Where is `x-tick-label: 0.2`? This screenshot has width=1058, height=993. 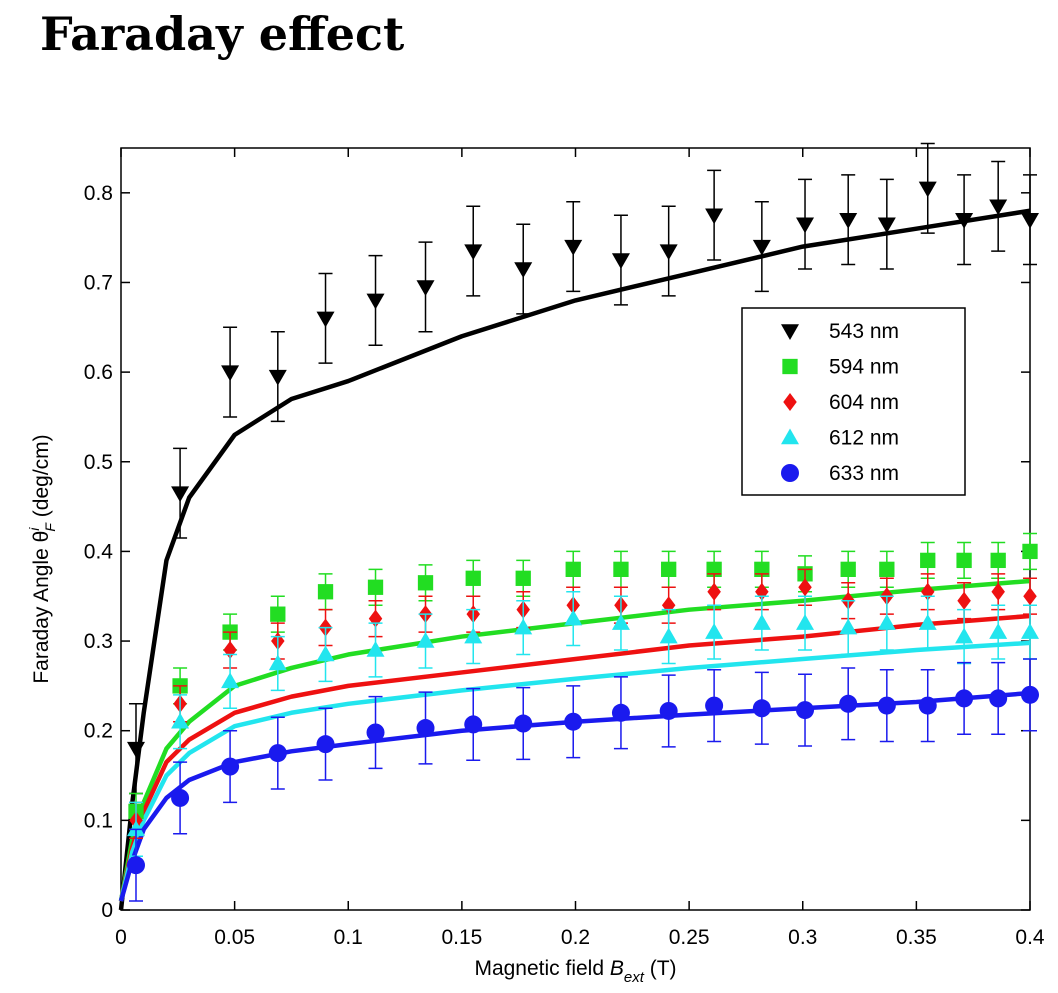
x-tick-label: 0.2 is located at coordinates (575, 937).